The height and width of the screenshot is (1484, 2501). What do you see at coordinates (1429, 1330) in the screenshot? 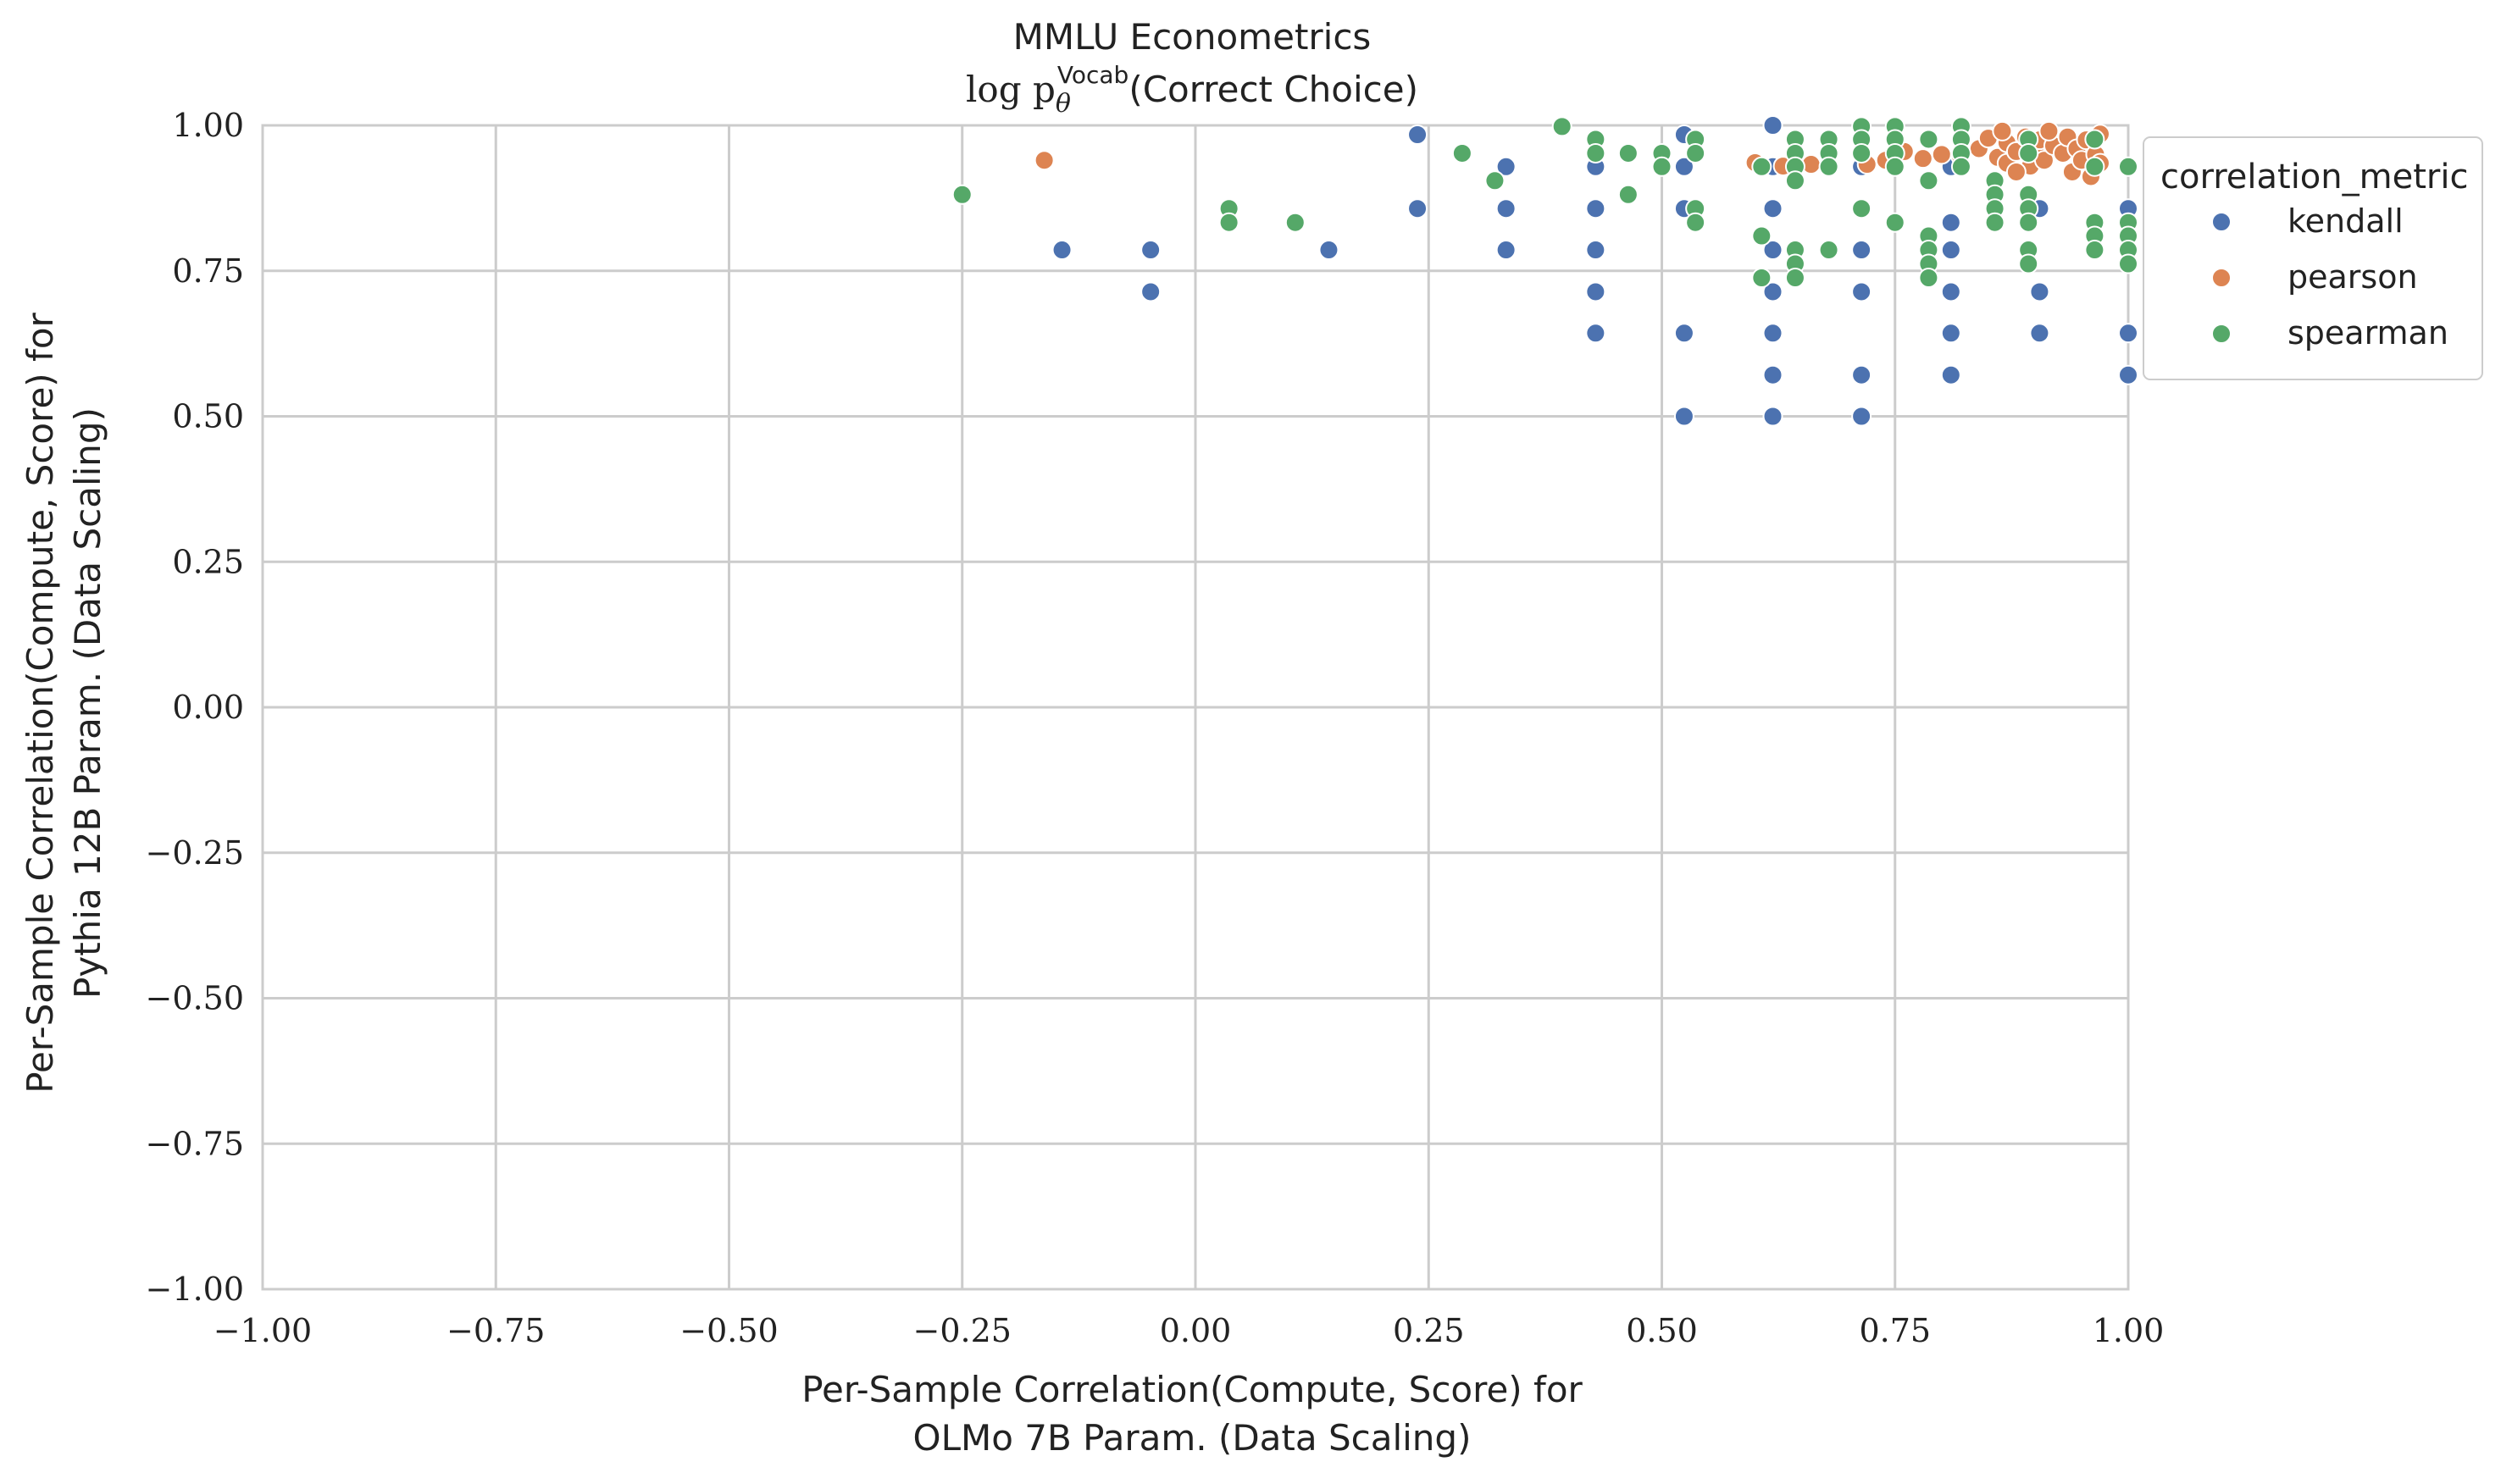
I see `x-tick-label: 0.25` at bounding box center [1429, 1330].